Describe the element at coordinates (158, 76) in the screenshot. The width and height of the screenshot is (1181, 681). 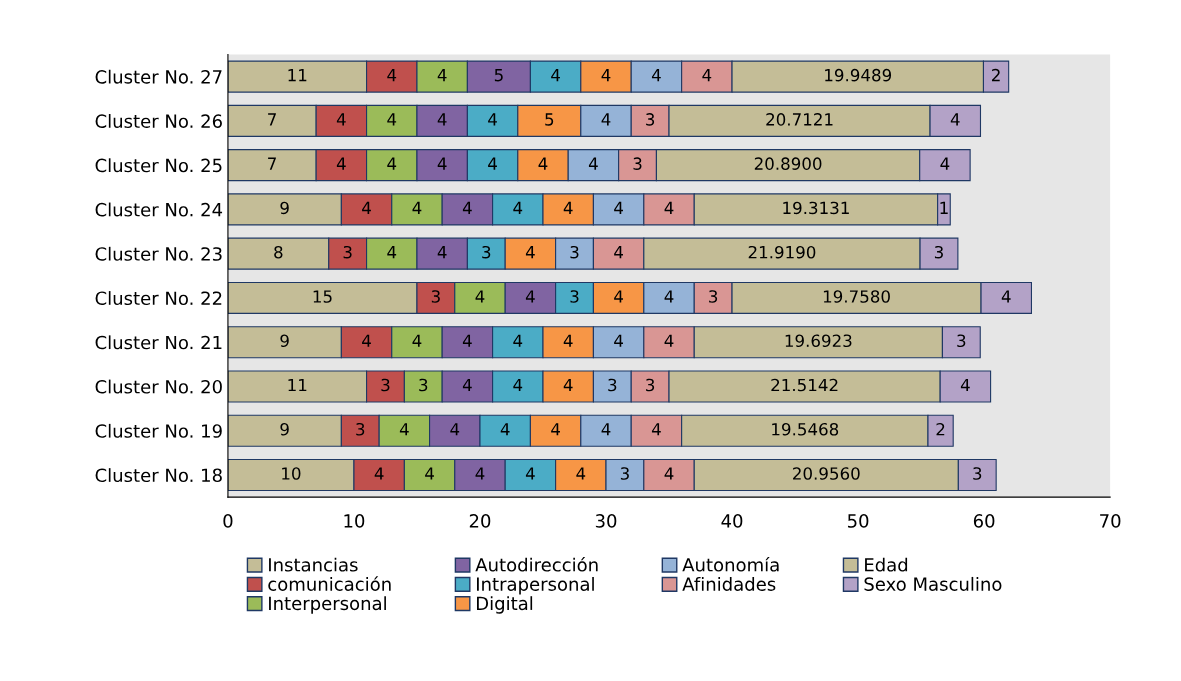
I see `y-tick-label: Cluster No. 27` at that location.